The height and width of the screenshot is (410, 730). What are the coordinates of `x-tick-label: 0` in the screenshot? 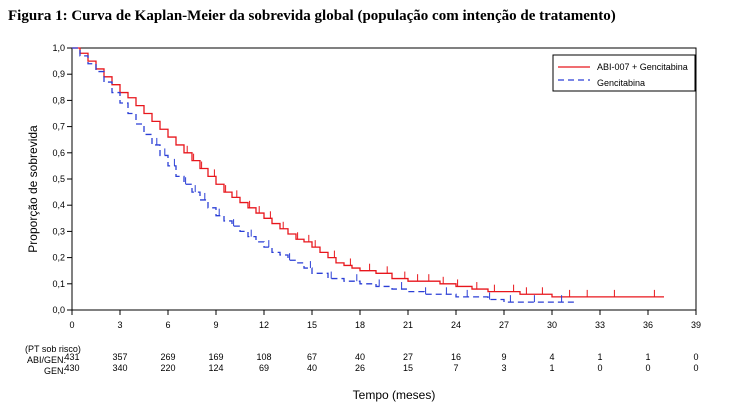 It's located at (71, 325).